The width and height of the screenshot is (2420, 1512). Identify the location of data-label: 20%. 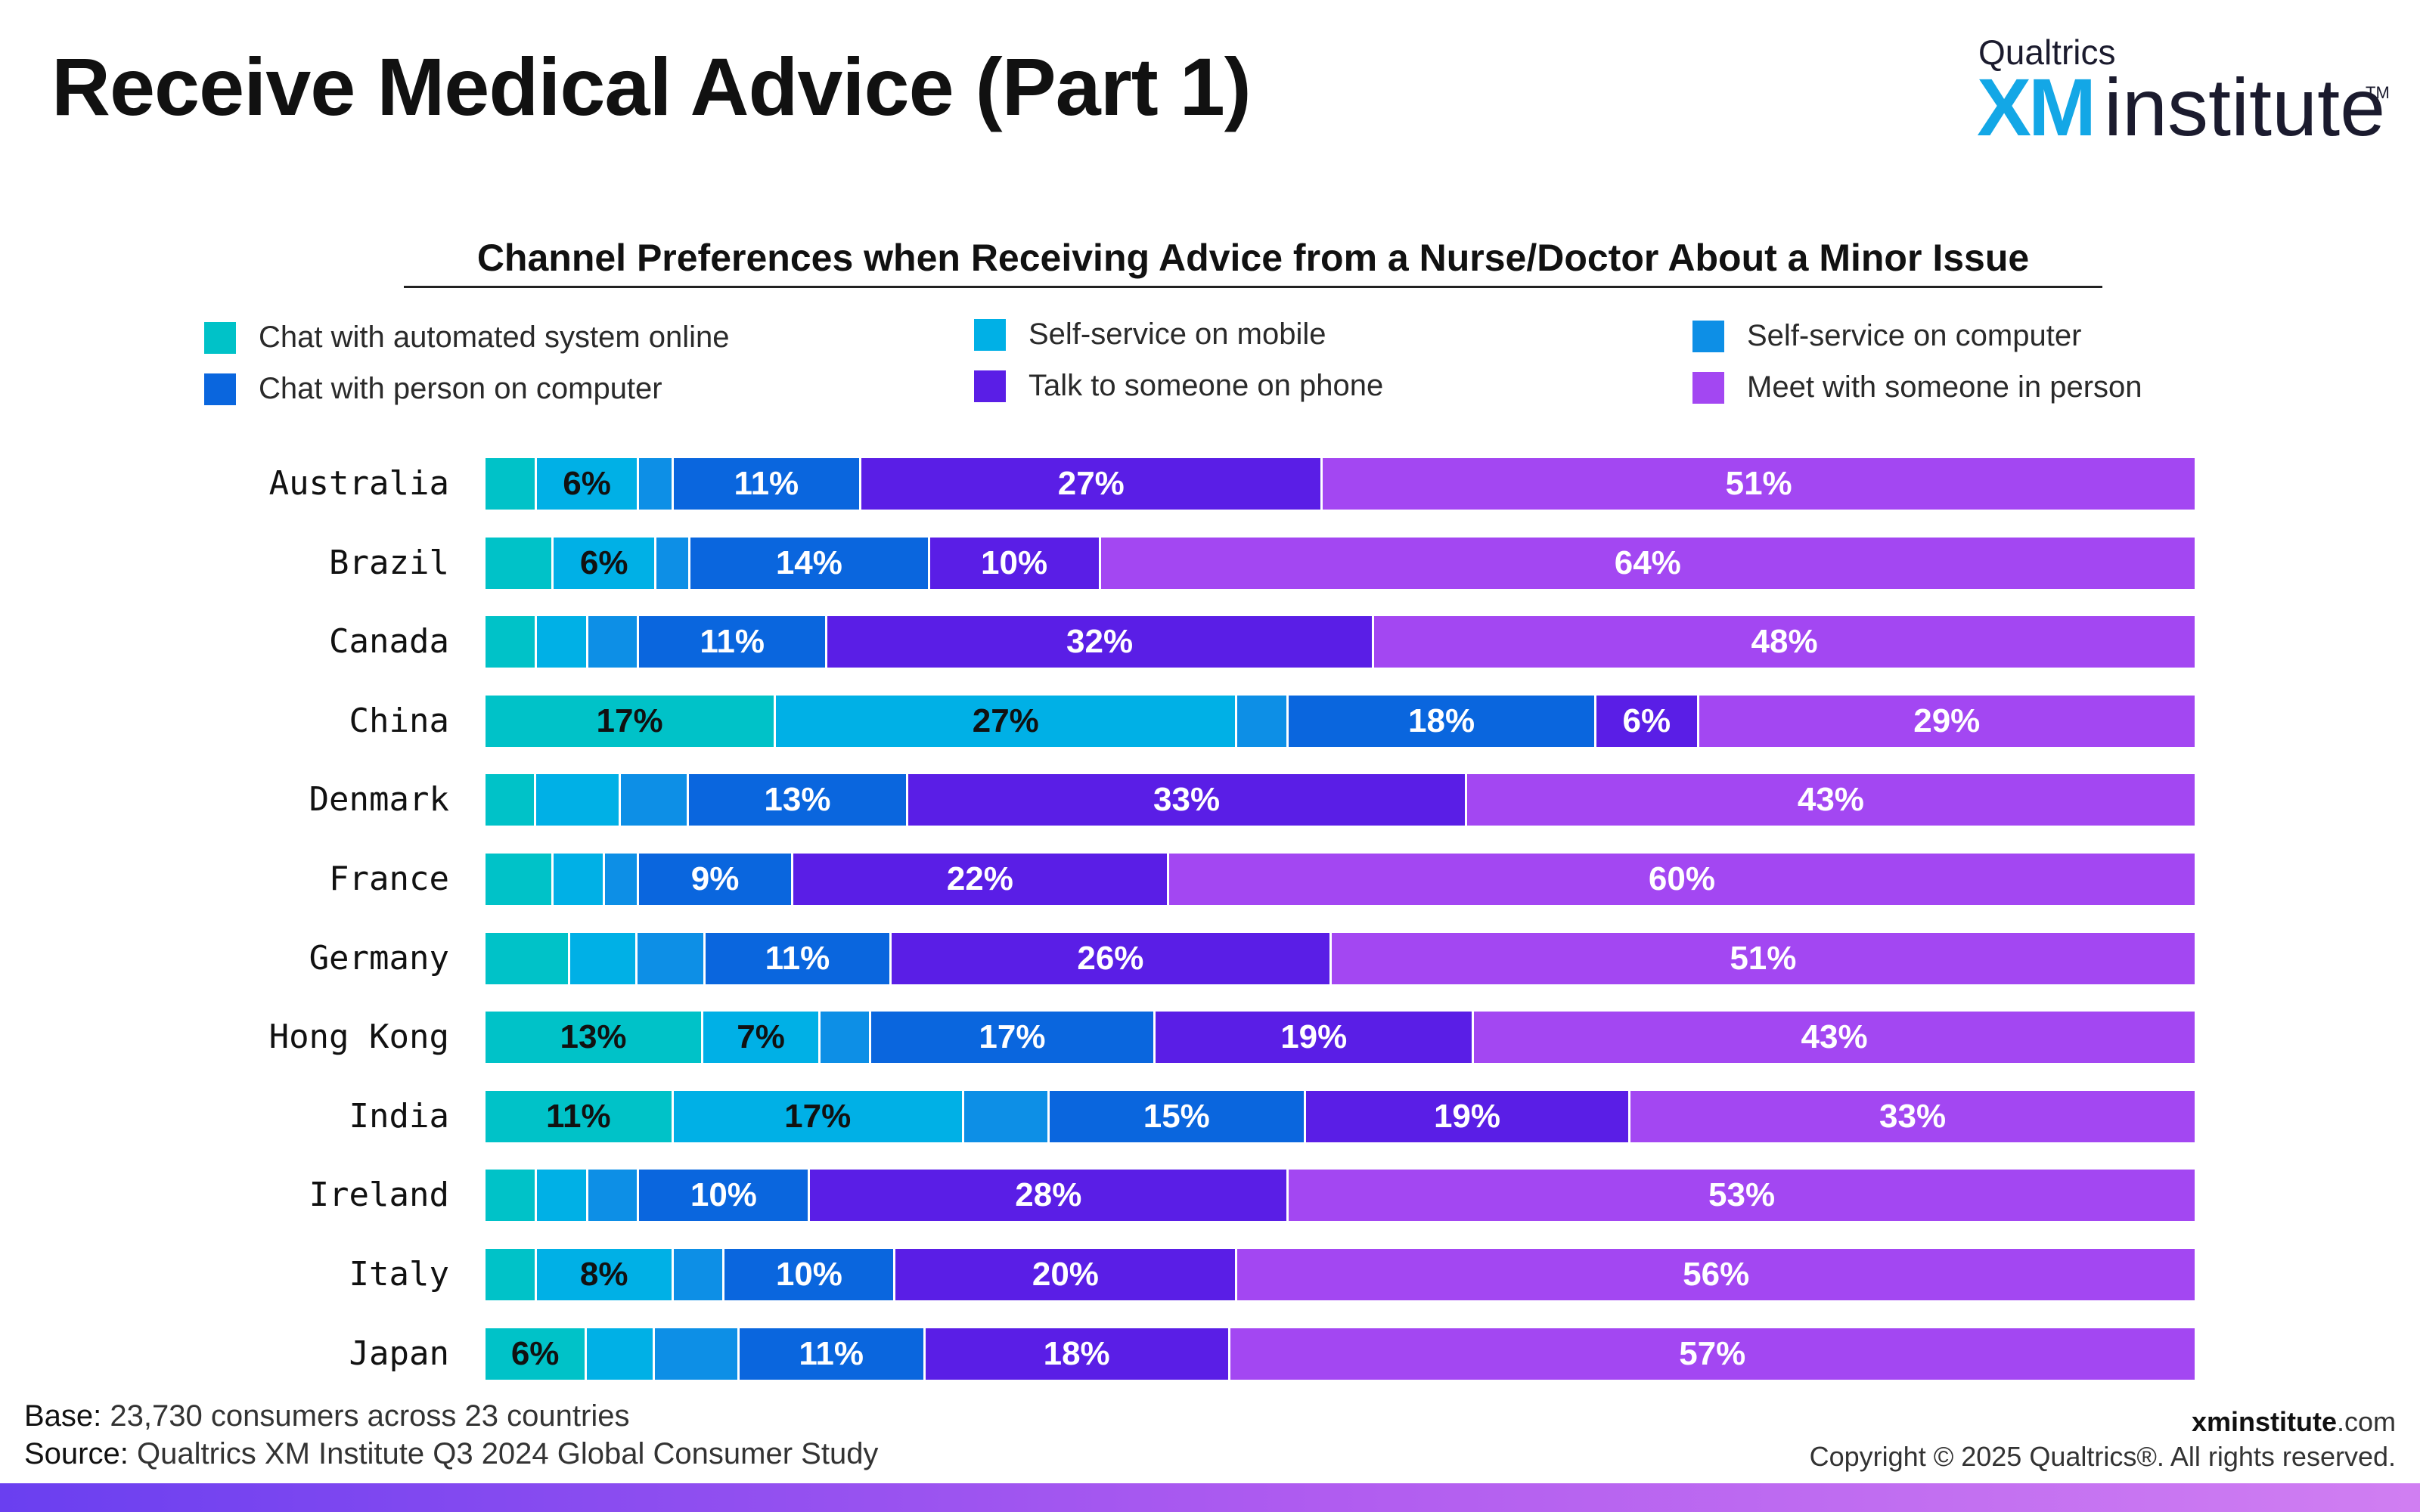
(1065, 1274).